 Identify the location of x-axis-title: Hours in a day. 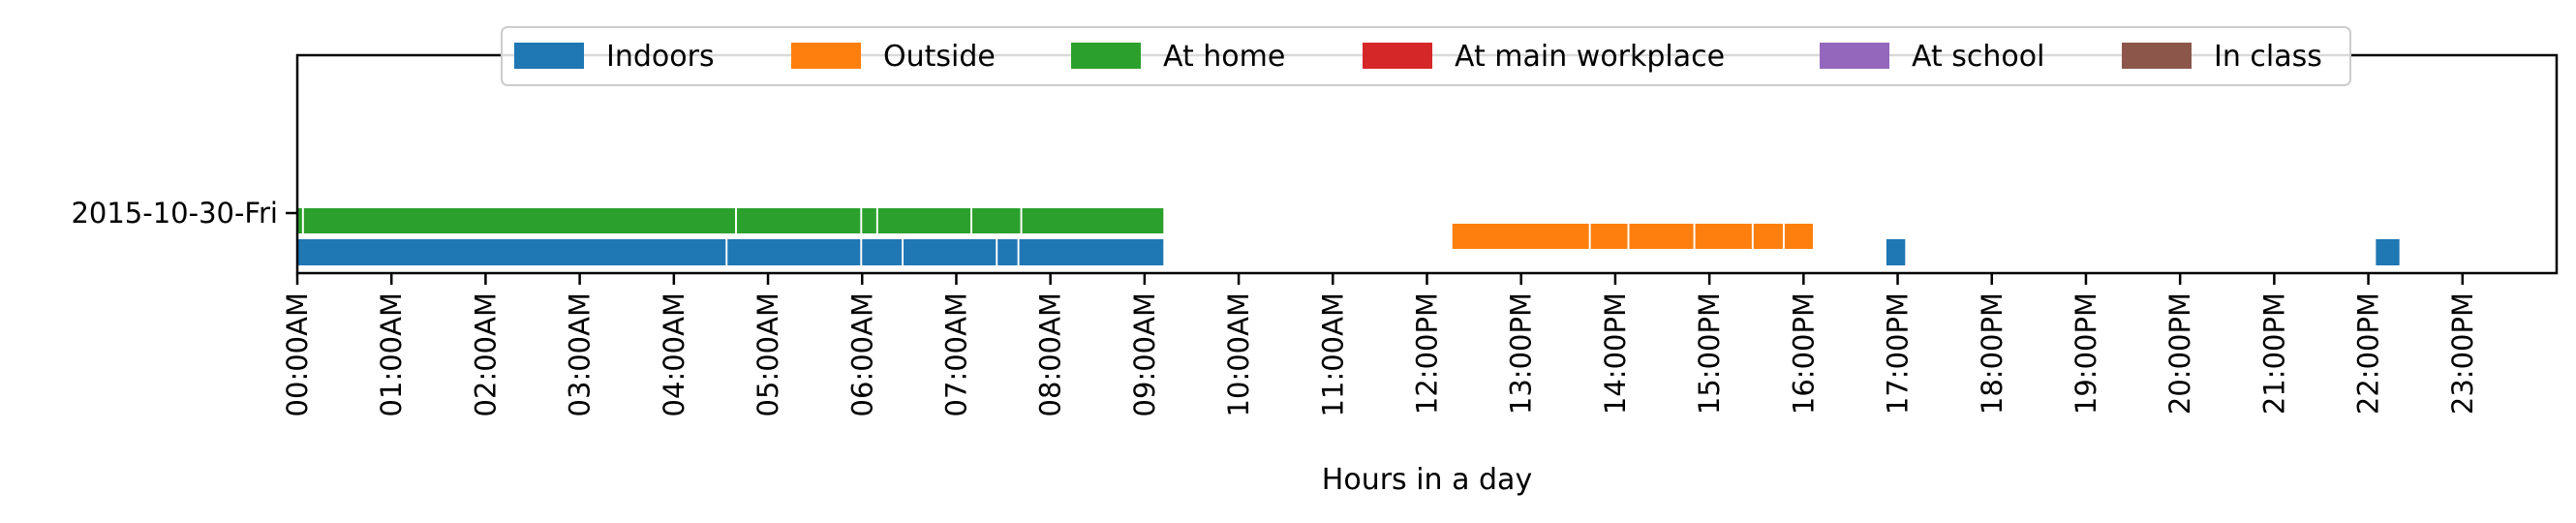
(1427, 480).